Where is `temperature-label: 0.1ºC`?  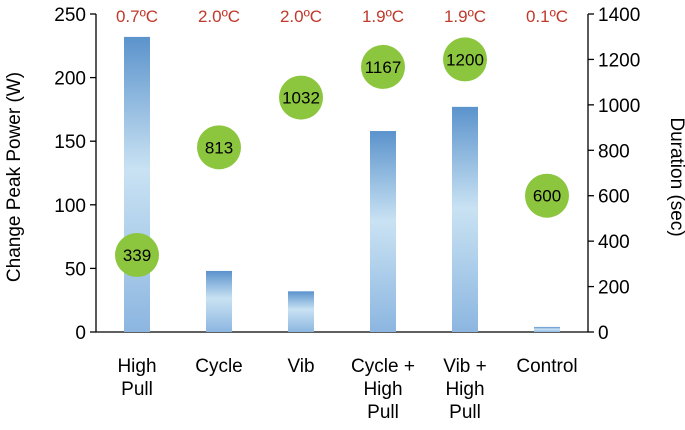
temperature-label: 0.1ºC is located at coordinates (547, 16).